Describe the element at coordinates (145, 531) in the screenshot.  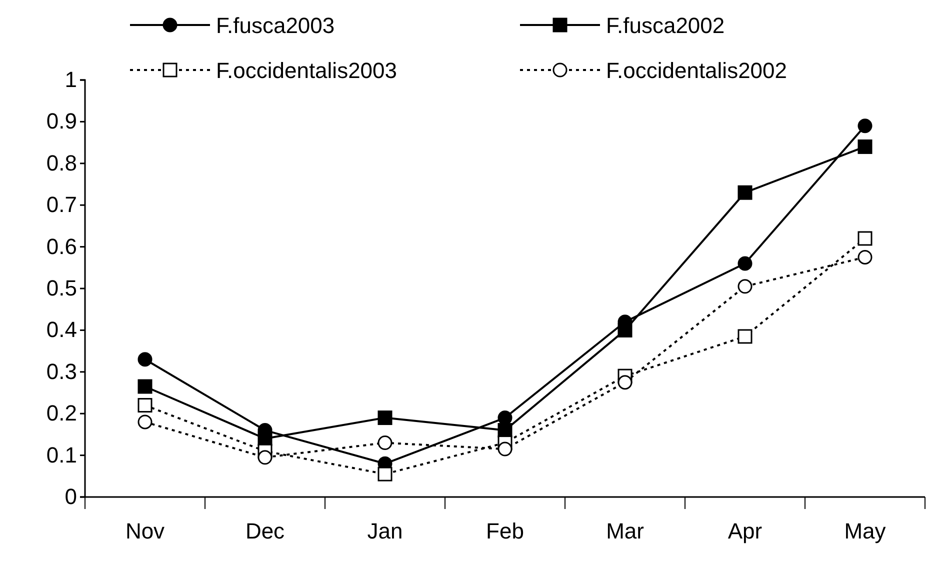
I see `x-tick-label: Nov` at that location.